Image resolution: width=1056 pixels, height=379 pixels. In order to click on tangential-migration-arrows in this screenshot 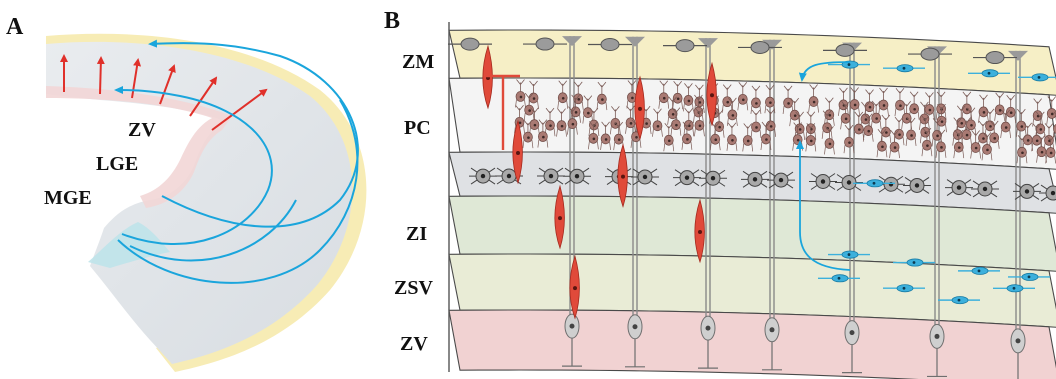, I will do `click(236, 161)`.